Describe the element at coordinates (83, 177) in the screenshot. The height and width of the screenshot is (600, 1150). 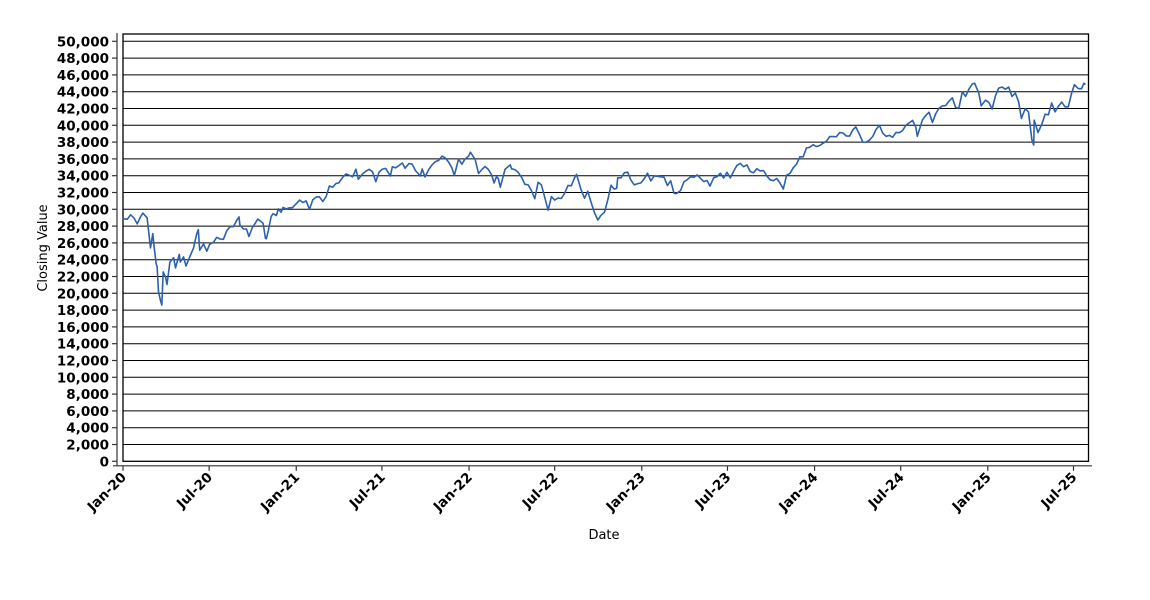
I see `y-tick-label: 34,000` at that location.